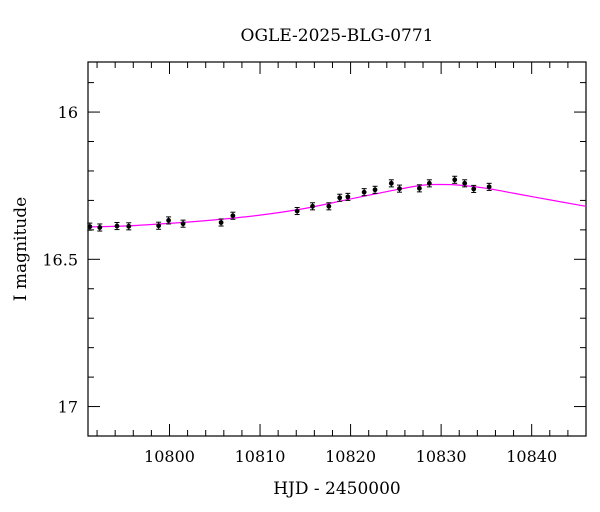 The height and width of the screenshot is (512, 600). Describe the element at coordinates (21, 249) in the screenshot. I see `y-axis-label: I magnitude` at that location.